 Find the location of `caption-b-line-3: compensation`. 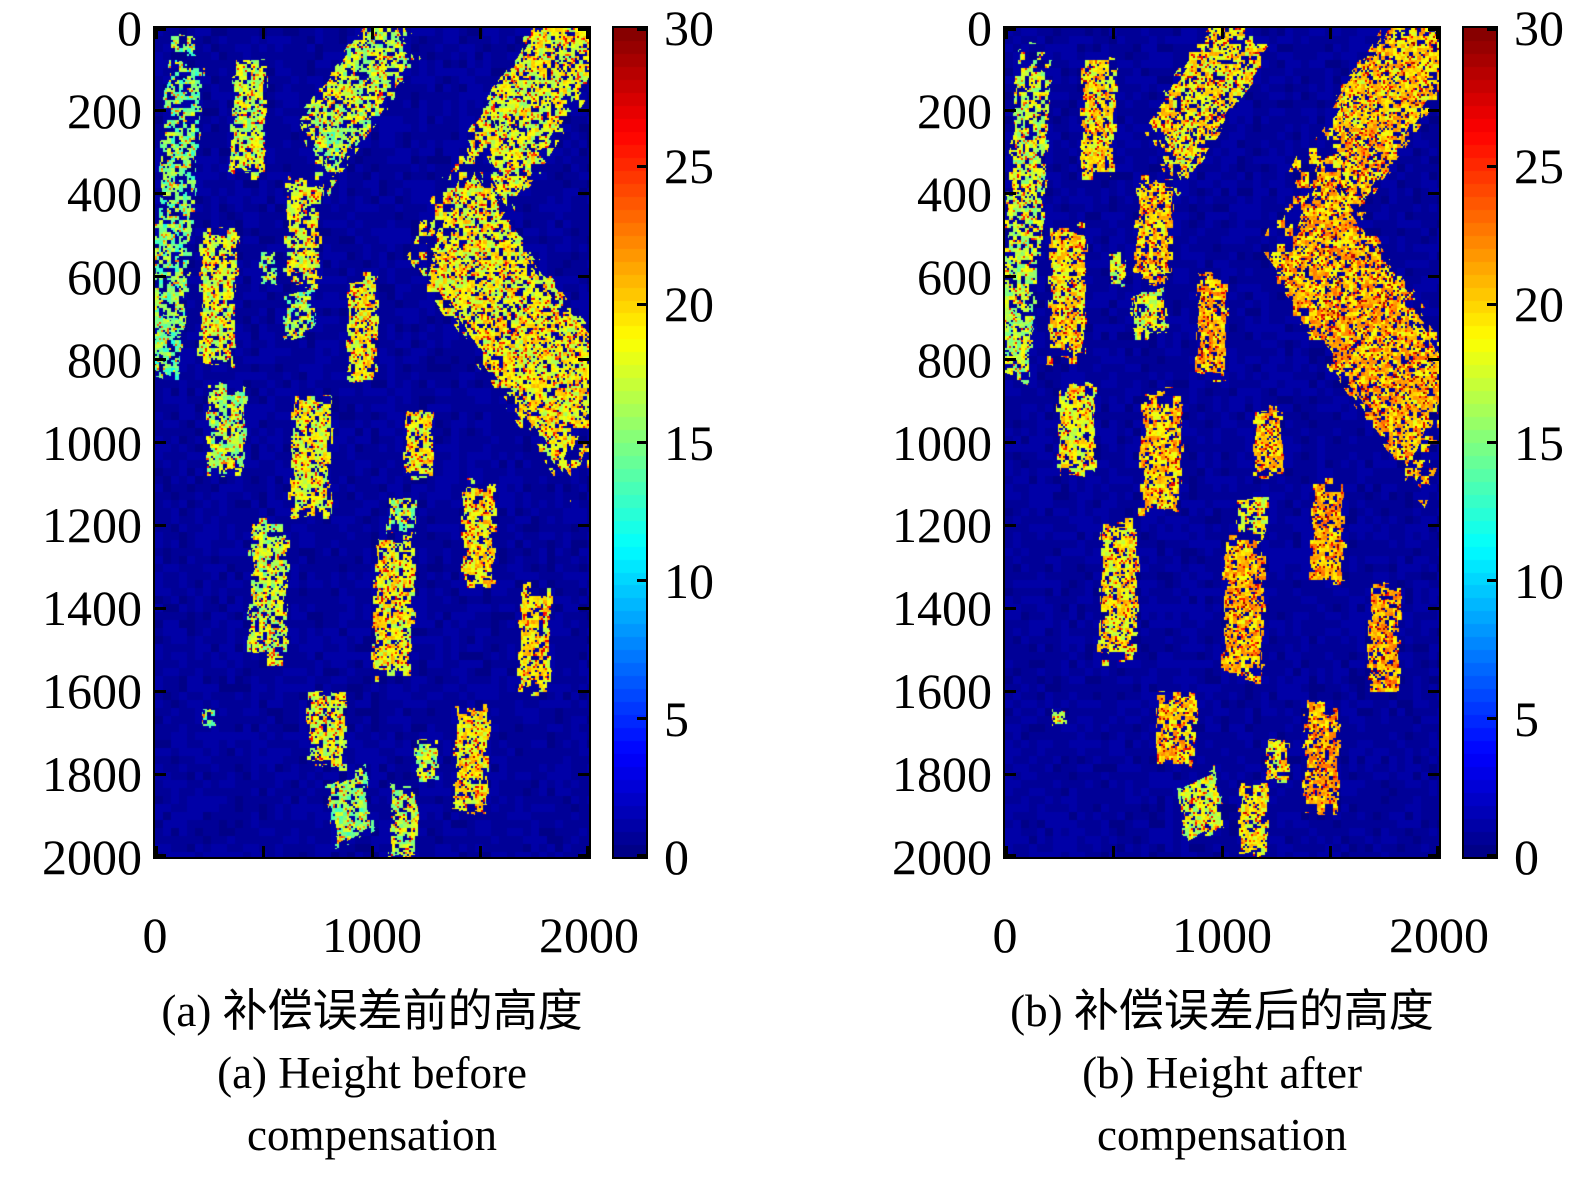

caption-b-line-3: compensation is located at coordinates (1222, 1135).